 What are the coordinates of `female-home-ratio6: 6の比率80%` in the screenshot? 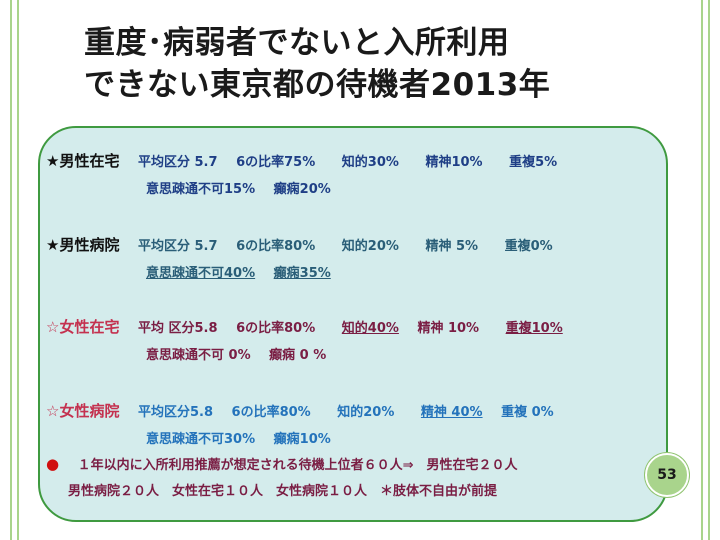 It's located at (276, 328).